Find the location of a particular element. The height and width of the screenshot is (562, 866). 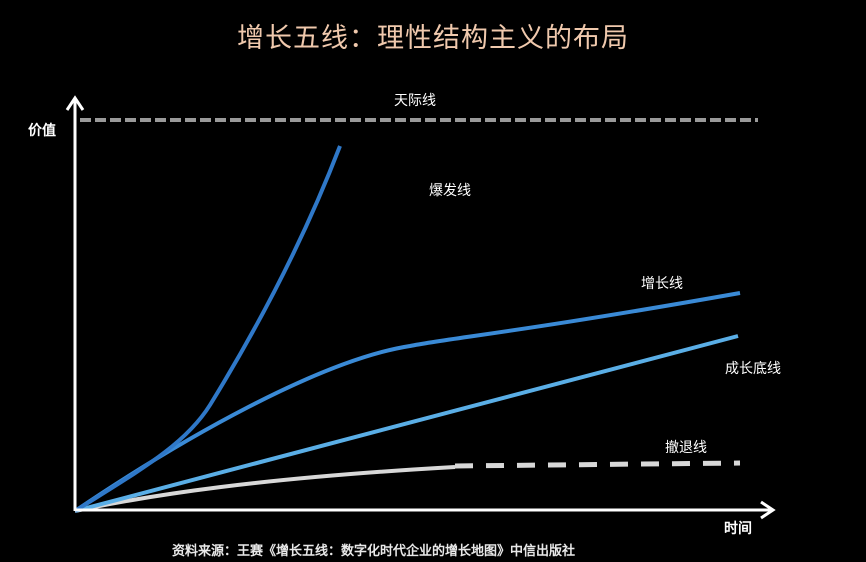

retreat-line-dashed is located at coordinates (597, 464).